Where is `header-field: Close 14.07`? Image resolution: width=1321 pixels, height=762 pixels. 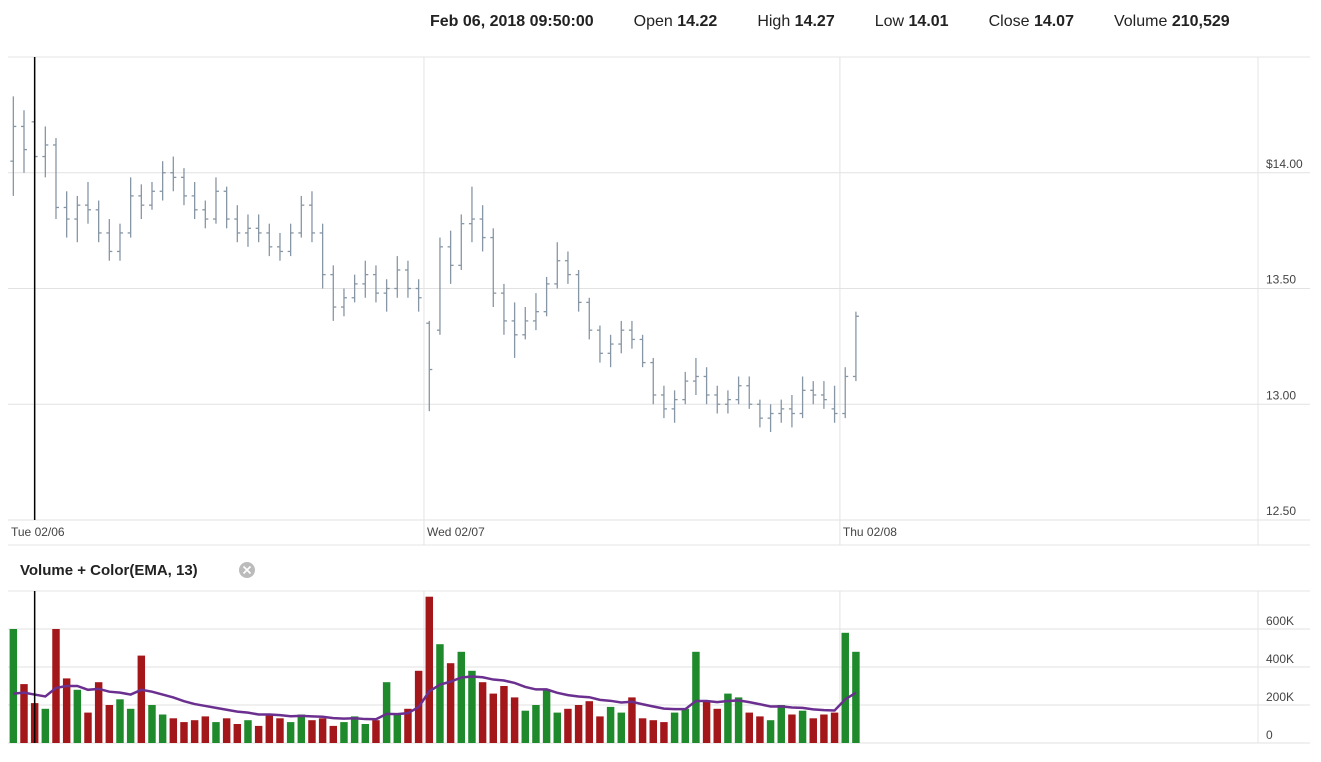 header-field: Close 14.07 is located at coordinates (1031, 22).